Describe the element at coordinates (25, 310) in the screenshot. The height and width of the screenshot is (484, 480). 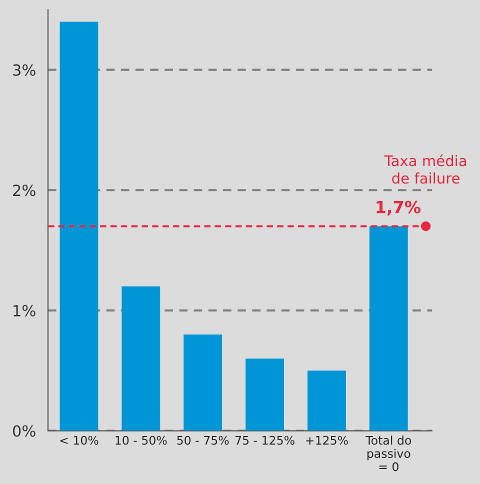
I see `y-tick-label: 1%` at that location.